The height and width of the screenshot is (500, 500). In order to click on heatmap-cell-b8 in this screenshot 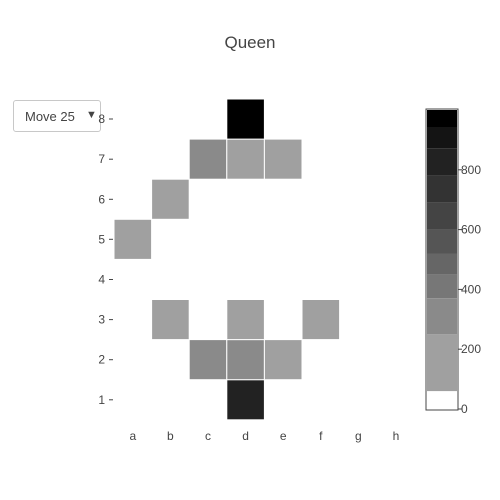, I will do `click(170, 119)`.